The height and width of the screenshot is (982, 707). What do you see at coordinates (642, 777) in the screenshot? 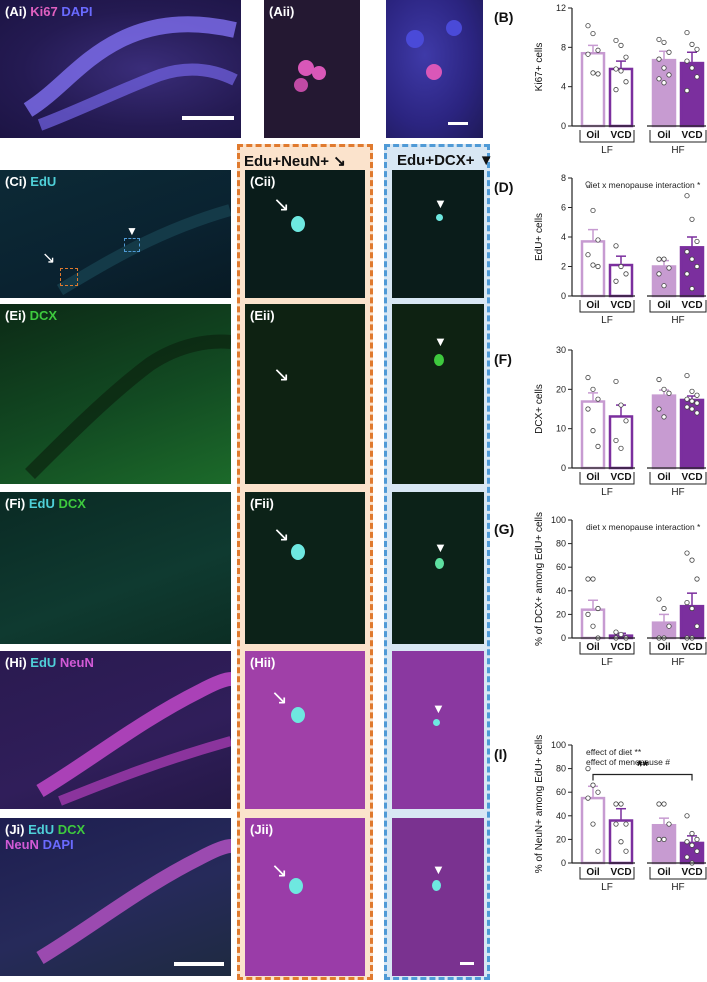
I see `significance-bracket` at bounding box center [642, 777].